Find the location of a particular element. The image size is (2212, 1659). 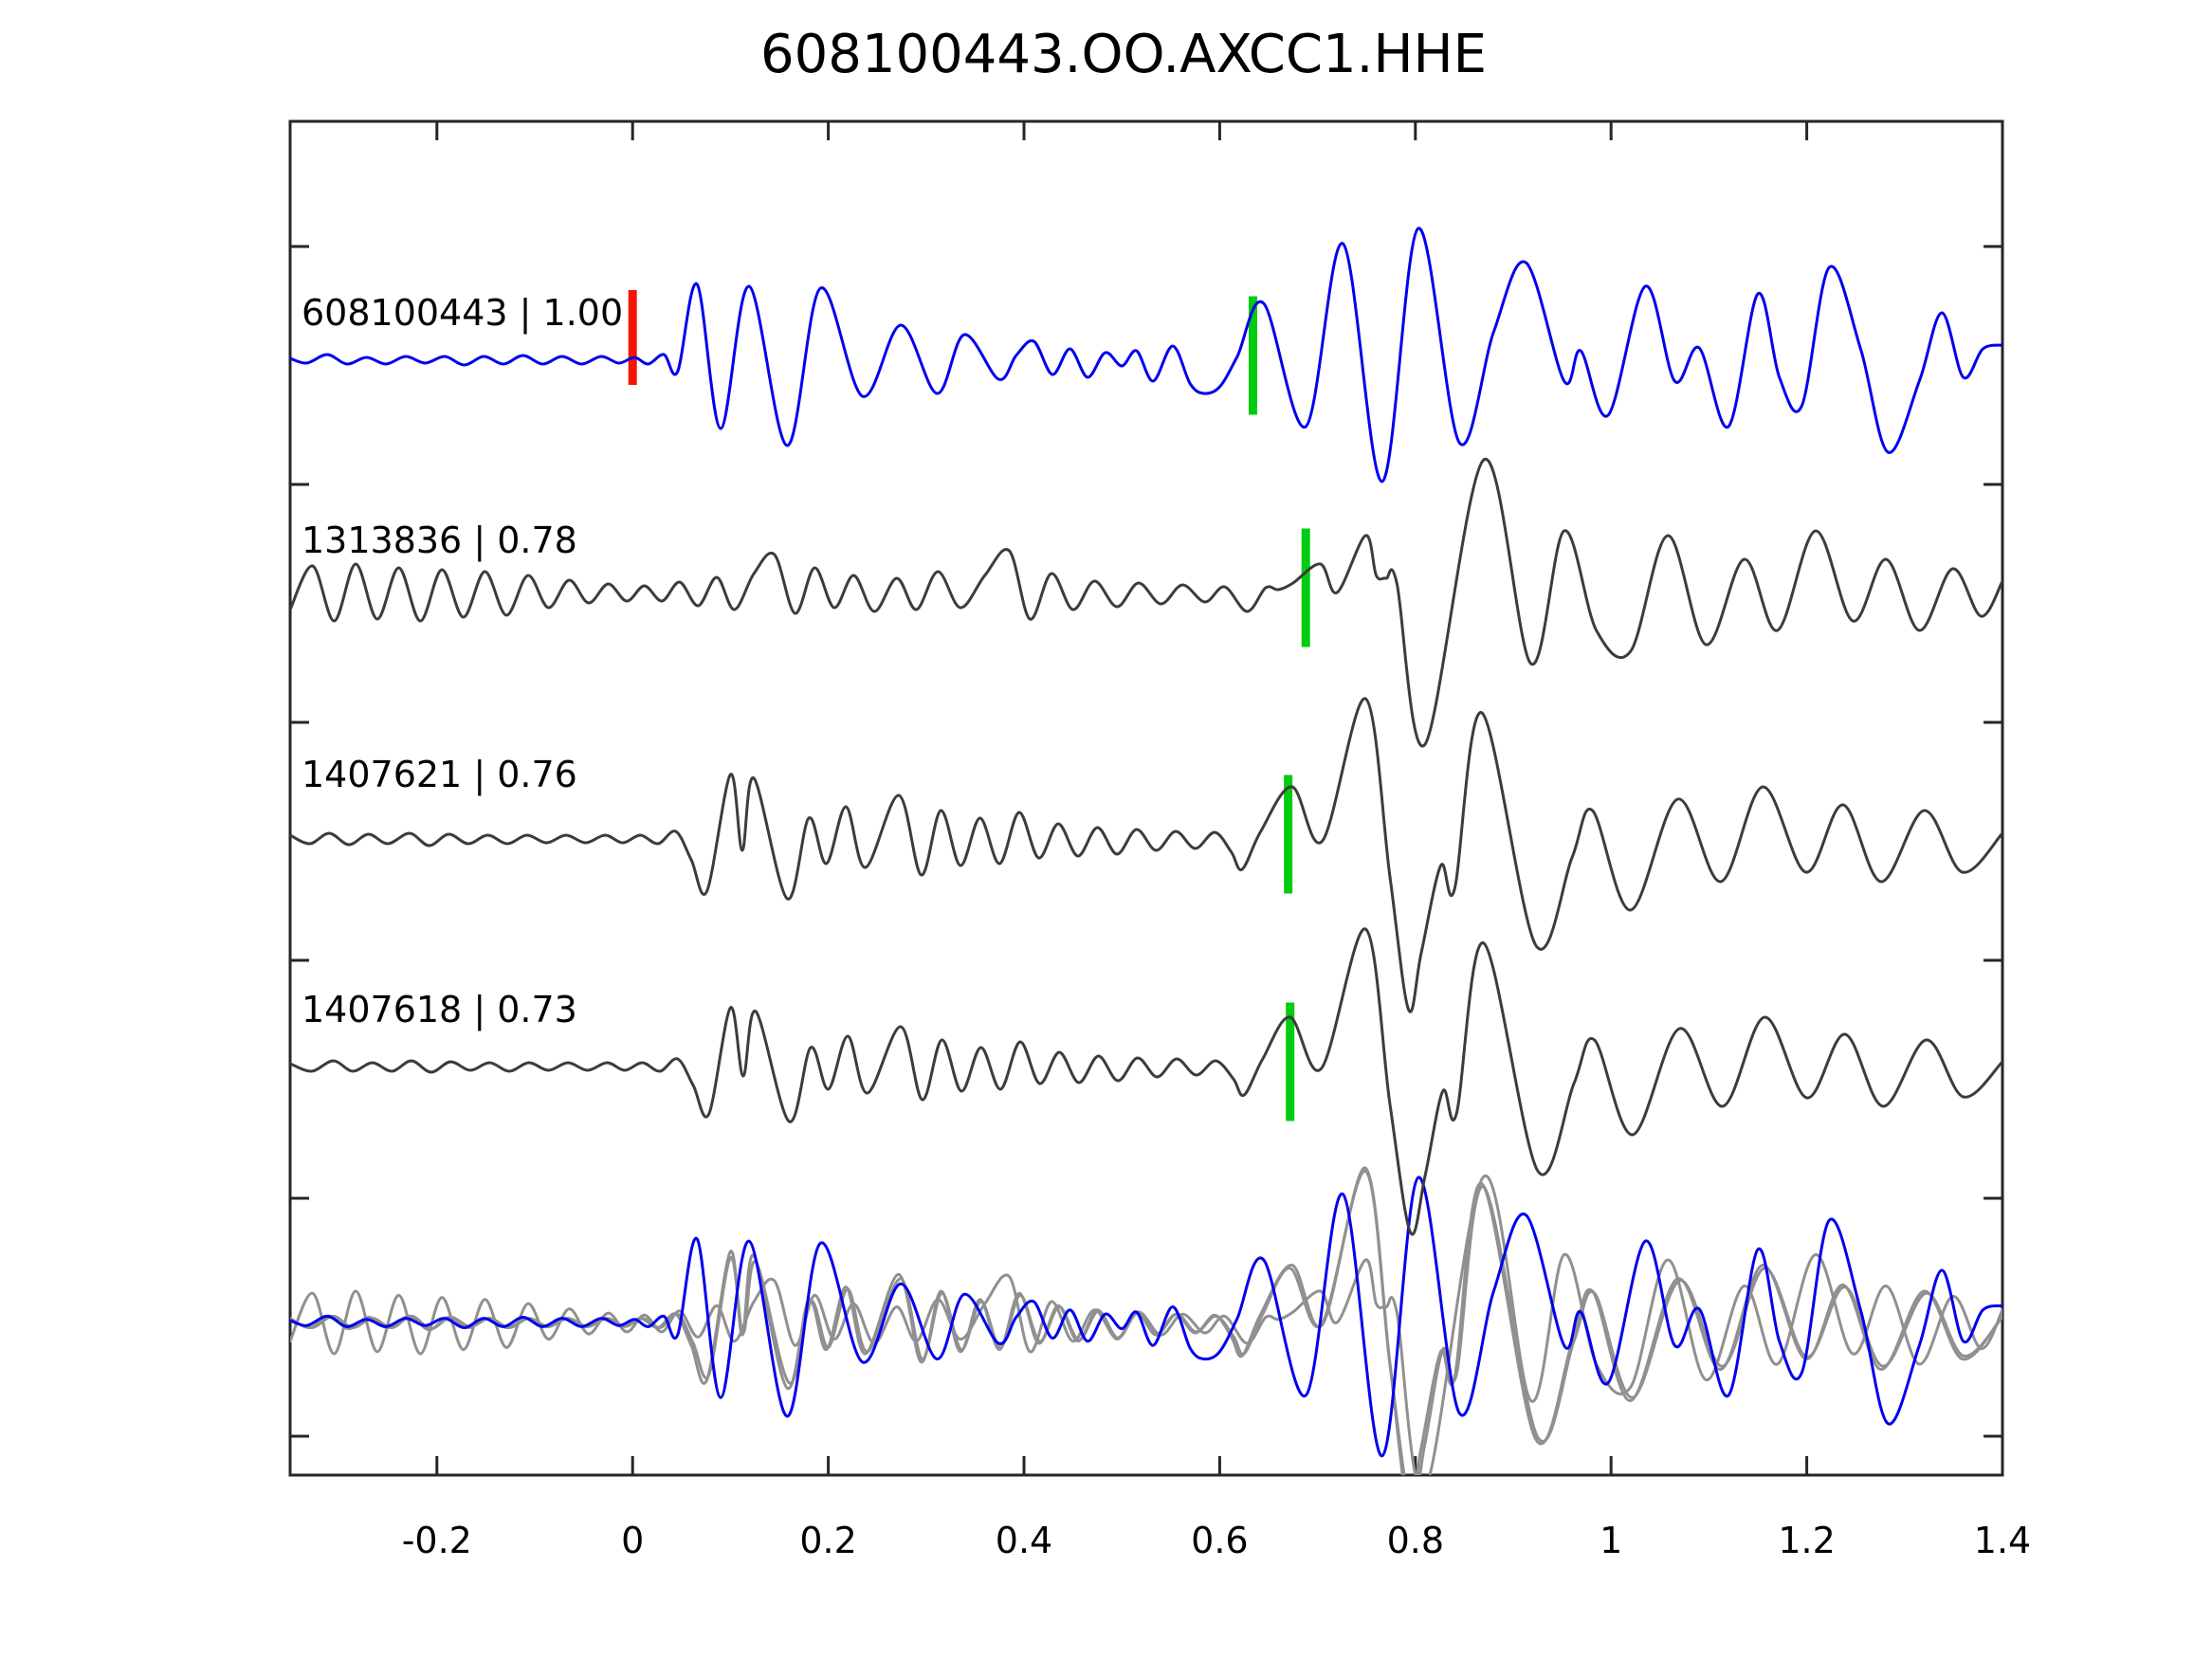

x-tick-label: 0.6 is located at coordinates (1219, 1540).